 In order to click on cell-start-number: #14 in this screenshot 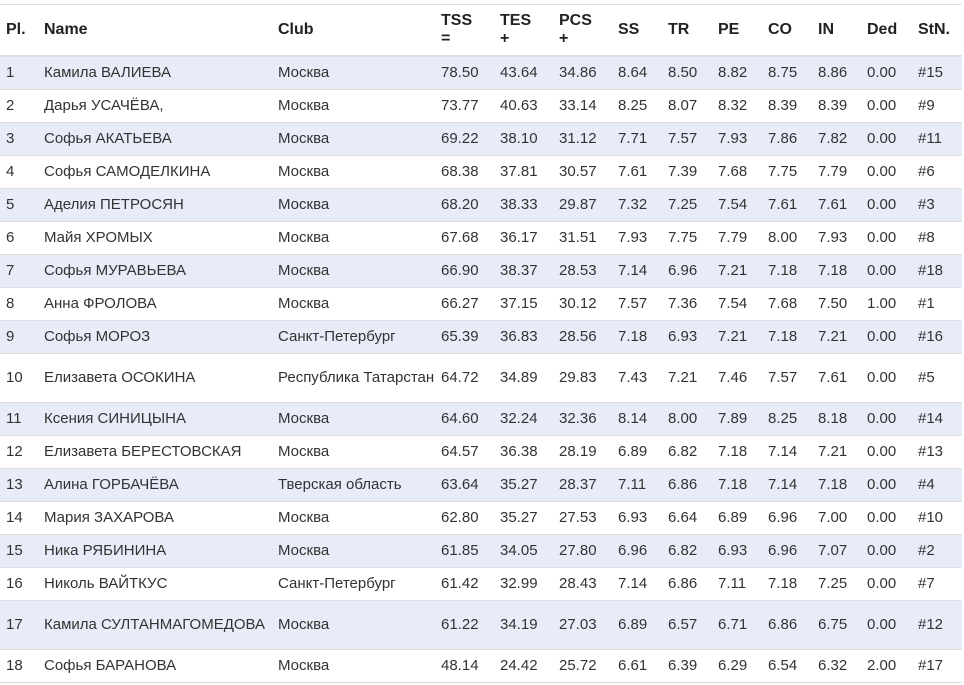, I will do `click(937, 419)`.